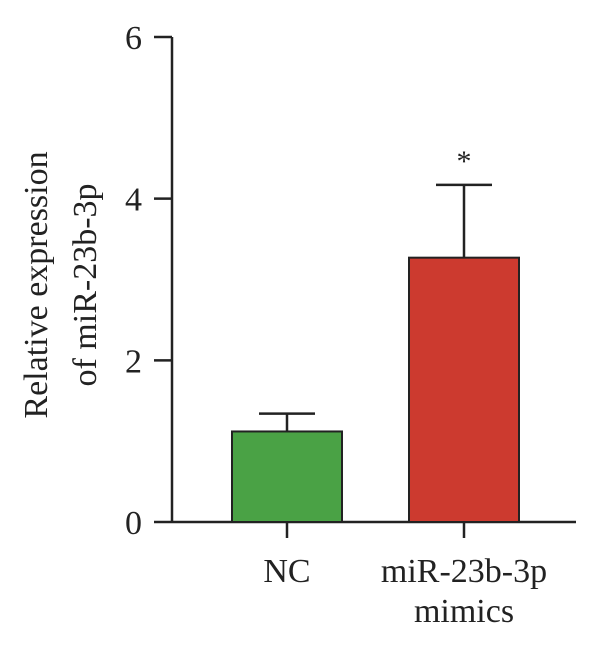 The width and height of the screenshot is (600, 652). What do you see at coordinates (149, 281) in the screenshot?
I see `y-axis: 0 2 4 6` at bounding box center [149, 281].